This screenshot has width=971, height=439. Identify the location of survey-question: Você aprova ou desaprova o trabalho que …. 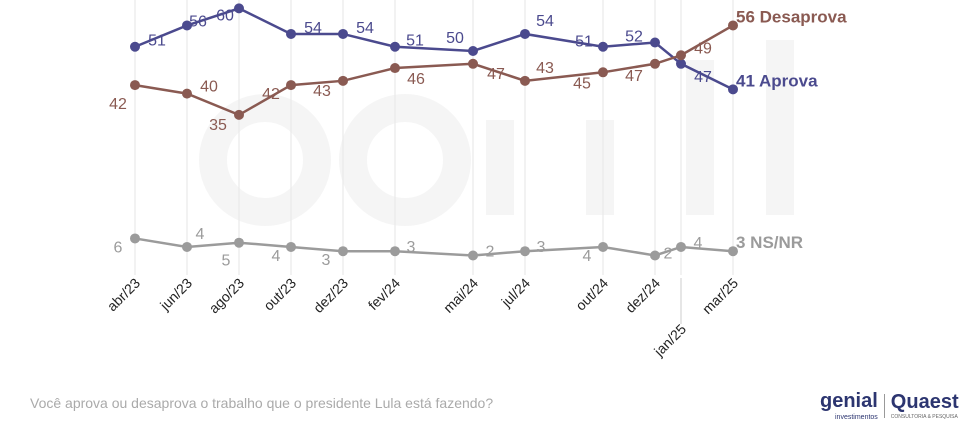
(262, 403).